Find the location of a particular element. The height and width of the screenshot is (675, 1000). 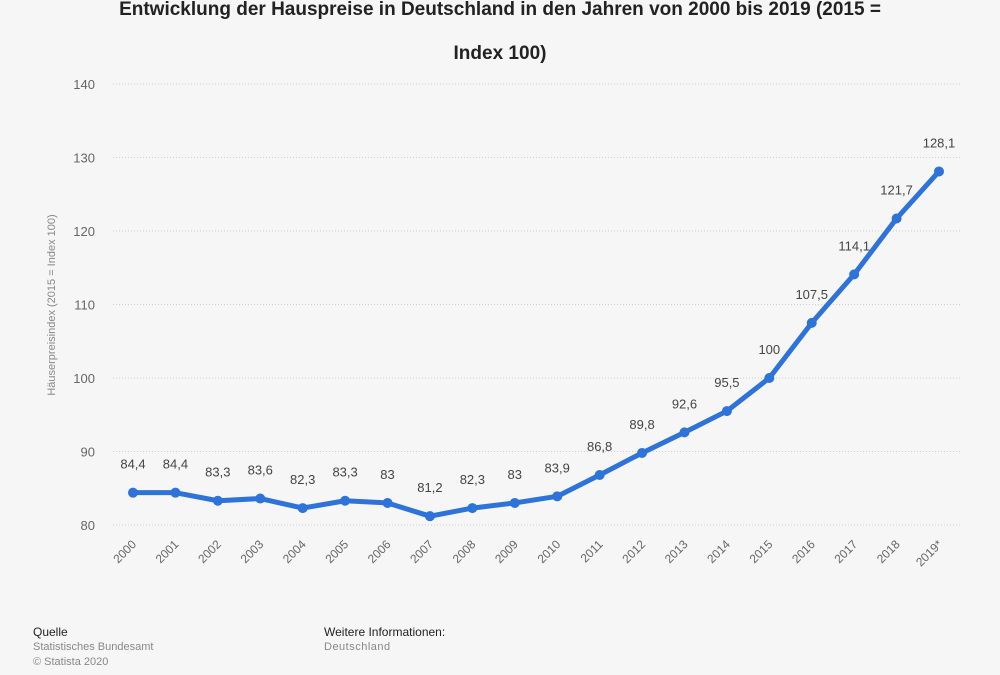

x-tick-label: 2004 is located at coordinates (294, 551).